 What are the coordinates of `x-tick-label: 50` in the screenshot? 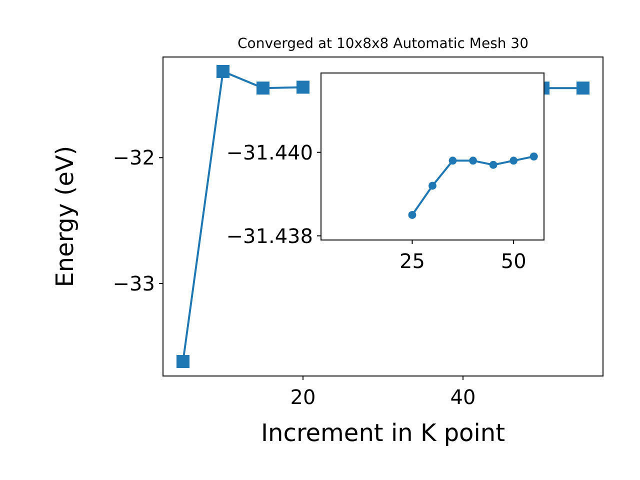 It's located at (513, 261).